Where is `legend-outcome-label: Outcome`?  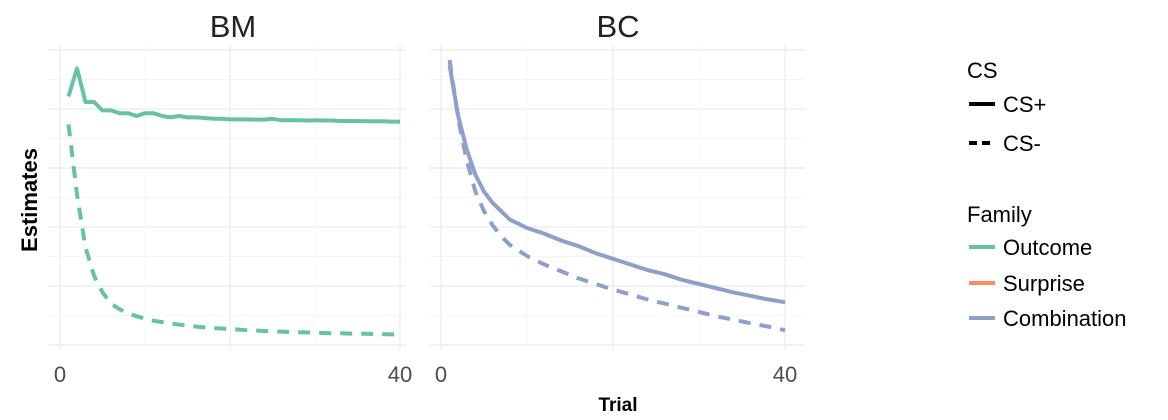
legend-outcome-label: Outcome is located at coordinates (1047, 247).